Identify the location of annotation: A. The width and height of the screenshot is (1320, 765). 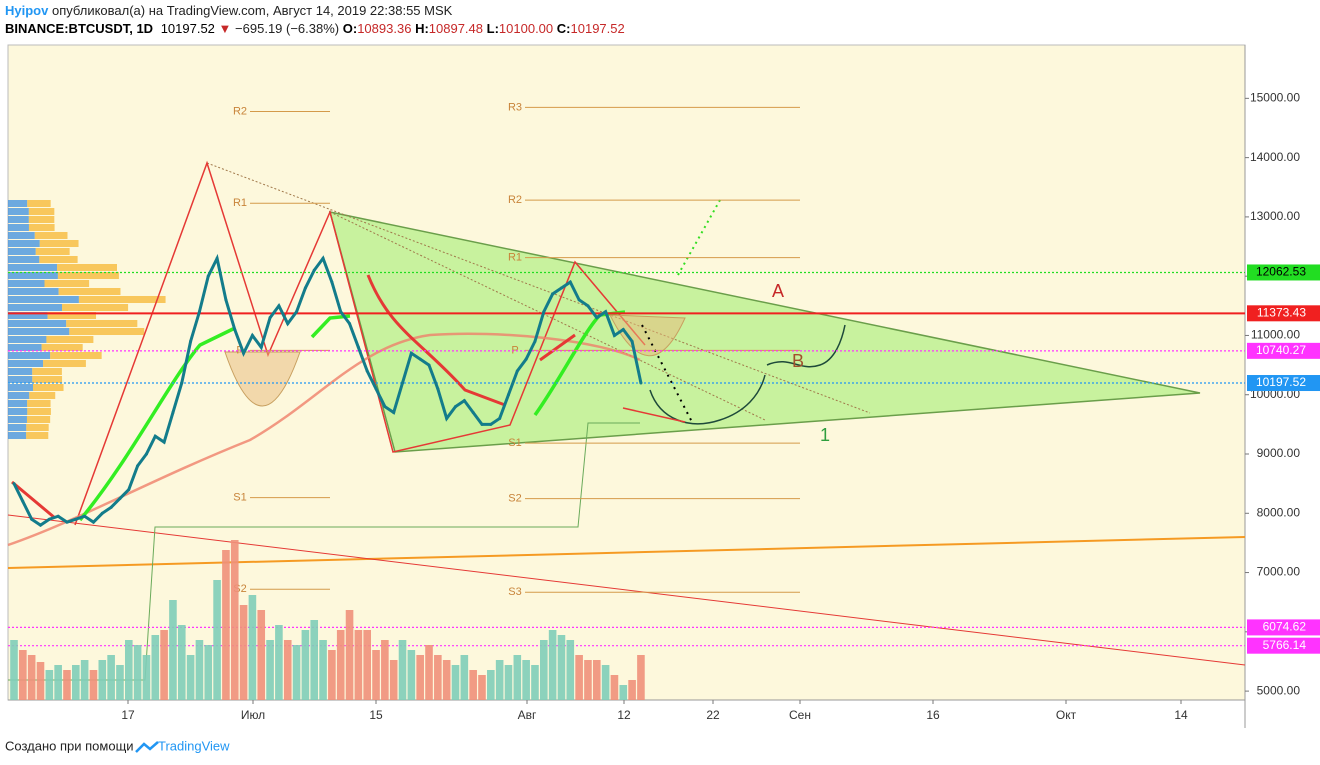
(778, 291).